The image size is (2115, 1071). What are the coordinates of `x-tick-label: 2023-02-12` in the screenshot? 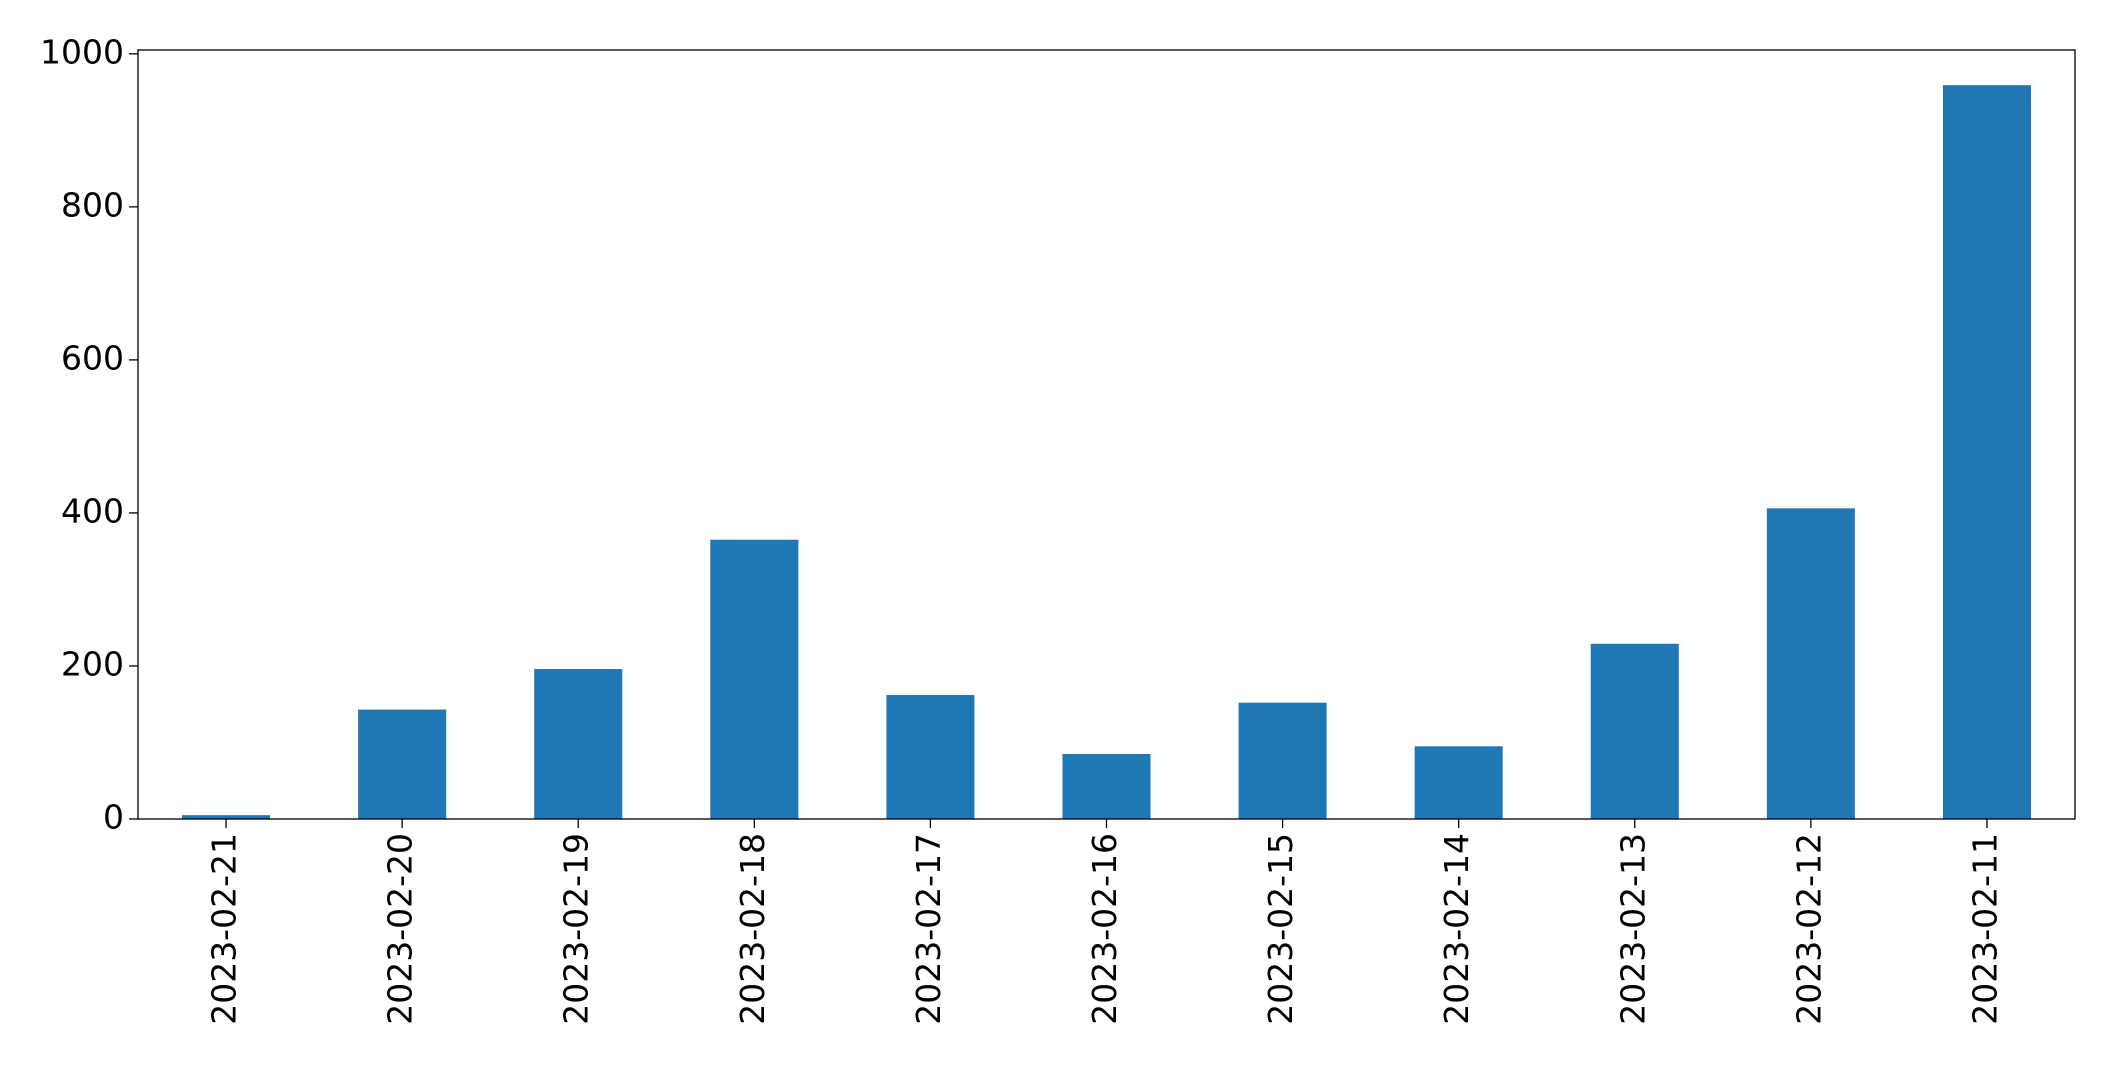 It's located at (1808, 929).